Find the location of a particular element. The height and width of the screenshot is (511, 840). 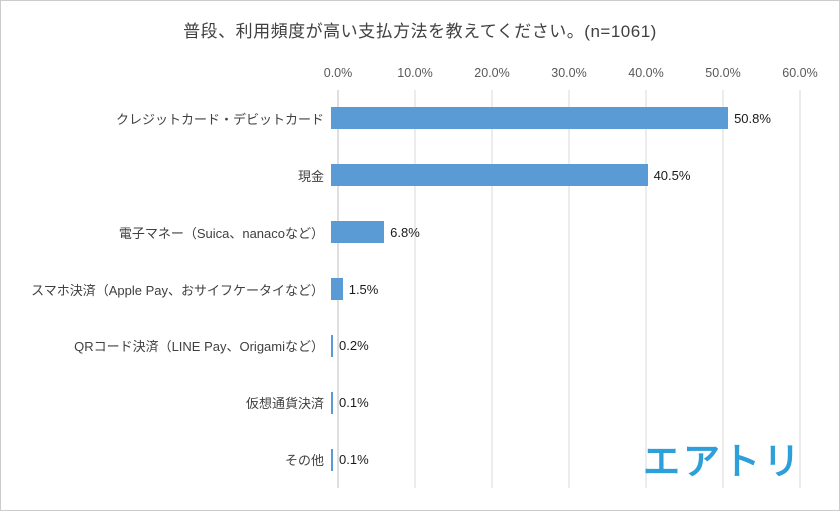

bar-track: 0.2% is located at coordinates (565, 345).